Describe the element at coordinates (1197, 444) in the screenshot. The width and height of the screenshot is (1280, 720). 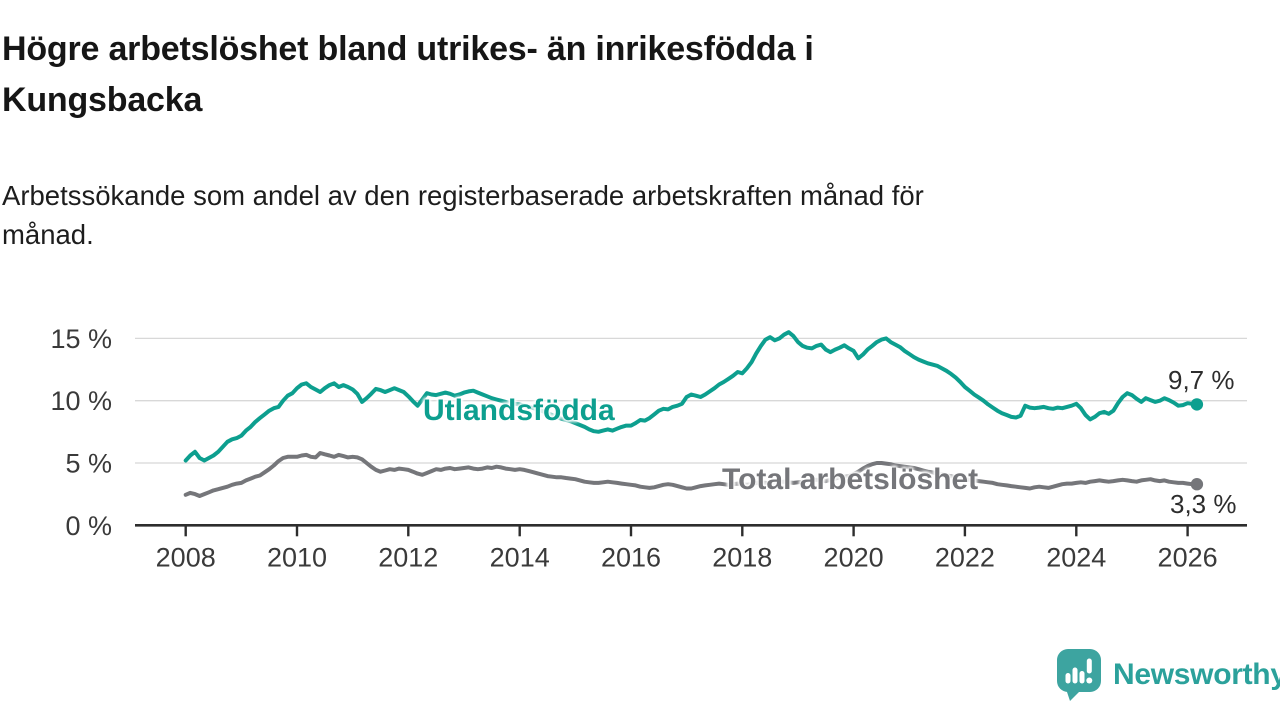
I see `series-end-dots` at that location.